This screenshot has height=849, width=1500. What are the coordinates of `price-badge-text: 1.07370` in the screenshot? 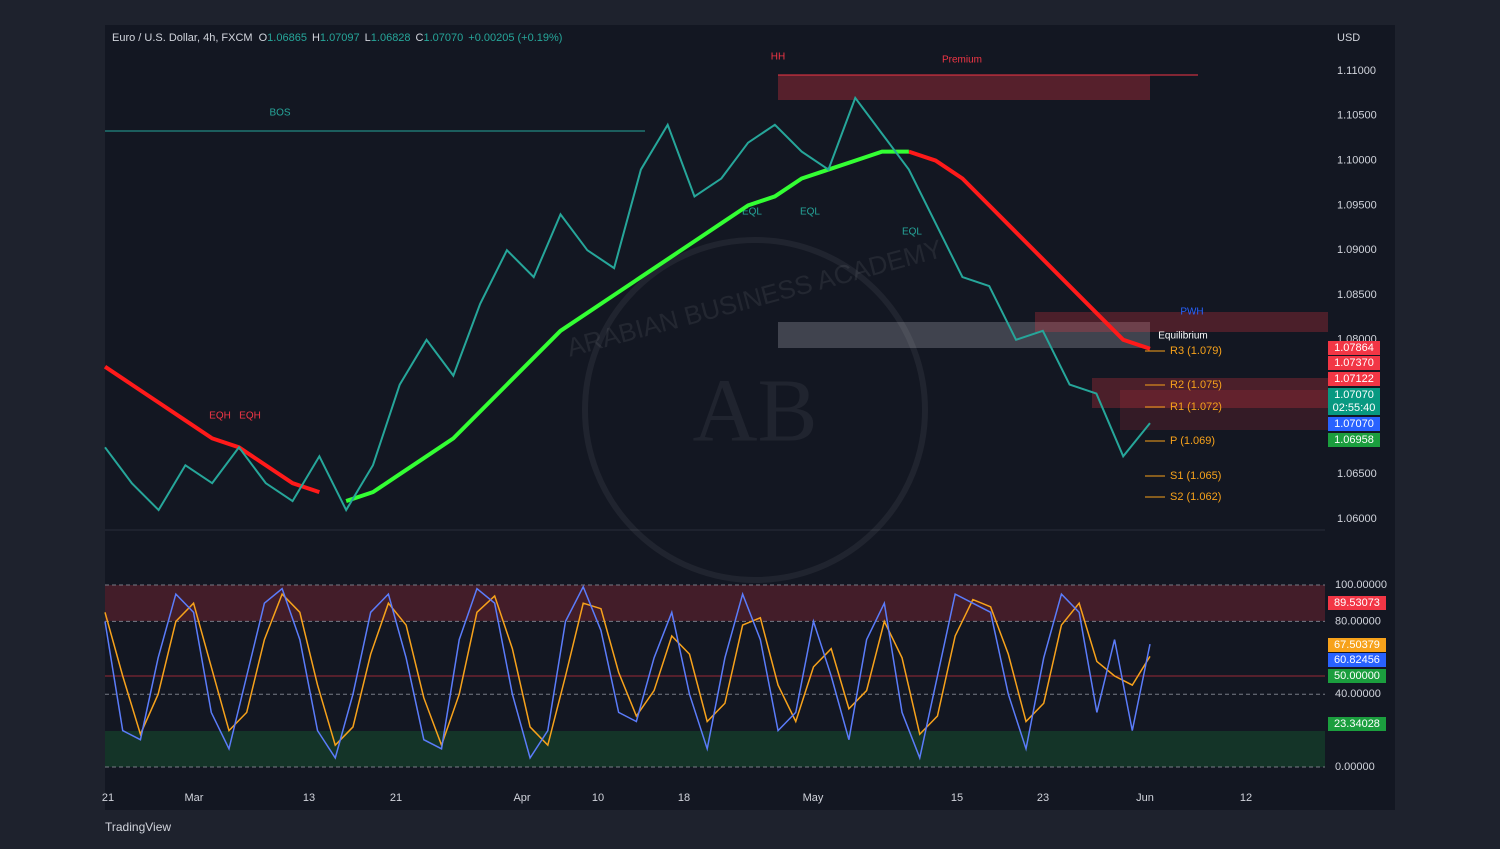 It's located at (1354, 363).